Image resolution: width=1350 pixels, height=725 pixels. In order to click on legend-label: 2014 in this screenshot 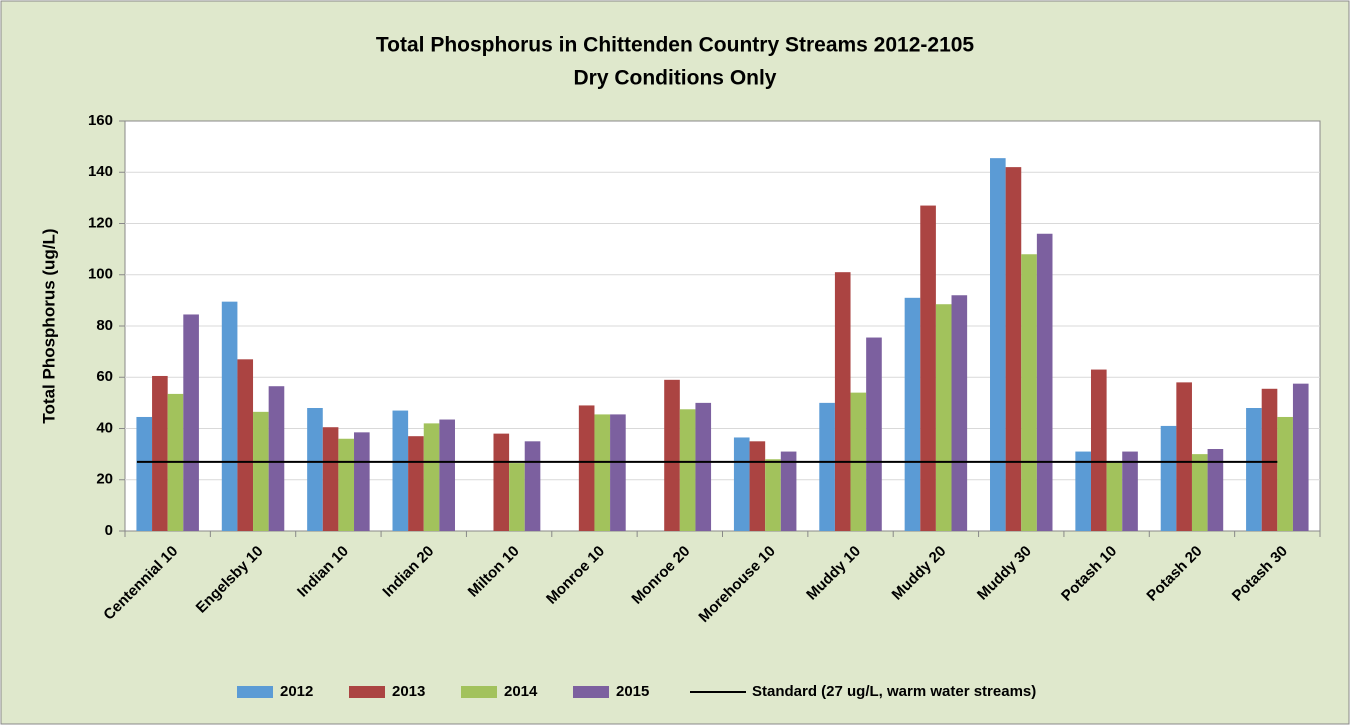, I will do `click(521, 691)`.